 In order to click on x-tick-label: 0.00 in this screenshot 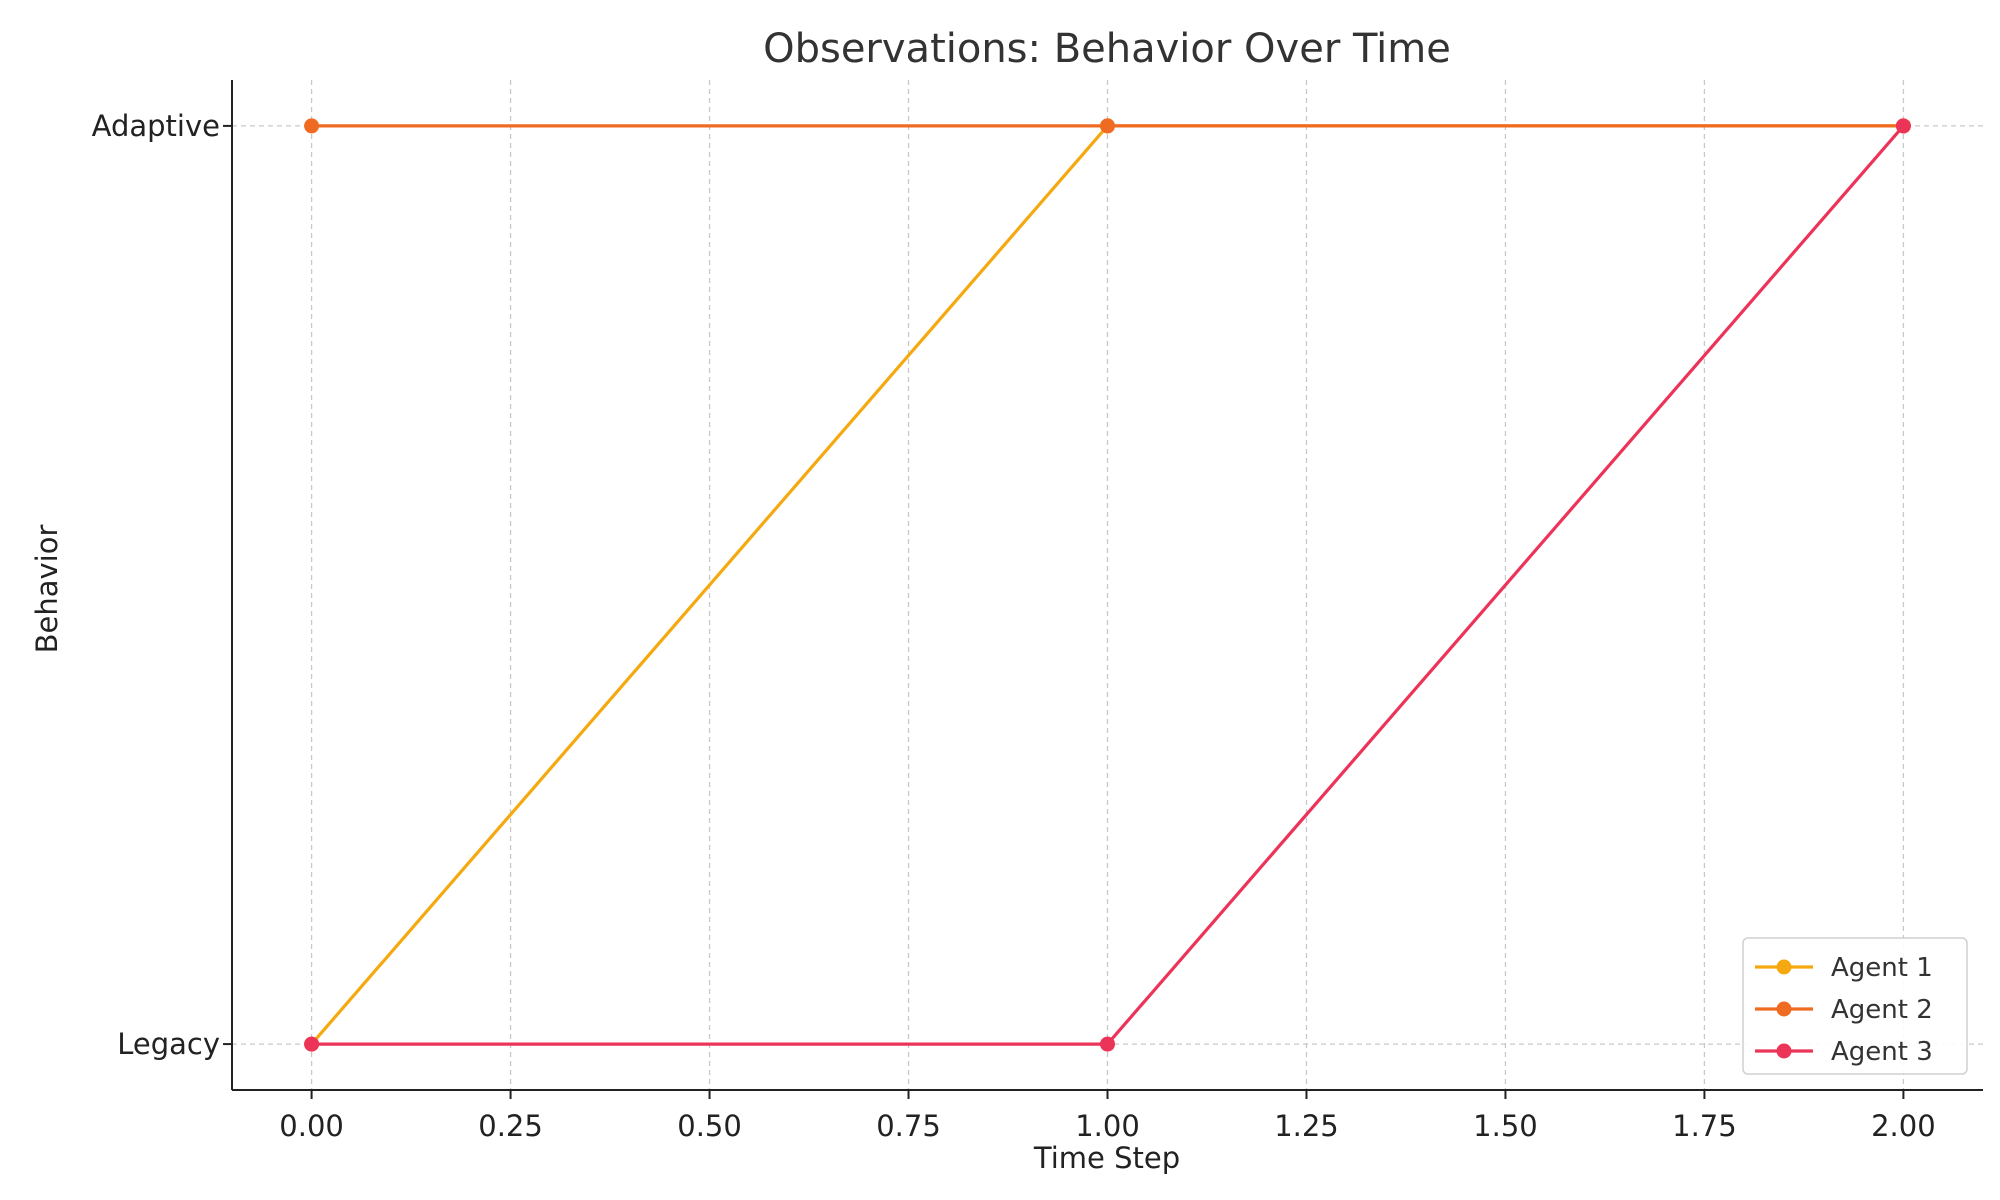, I will do `click(311, 1126)`.